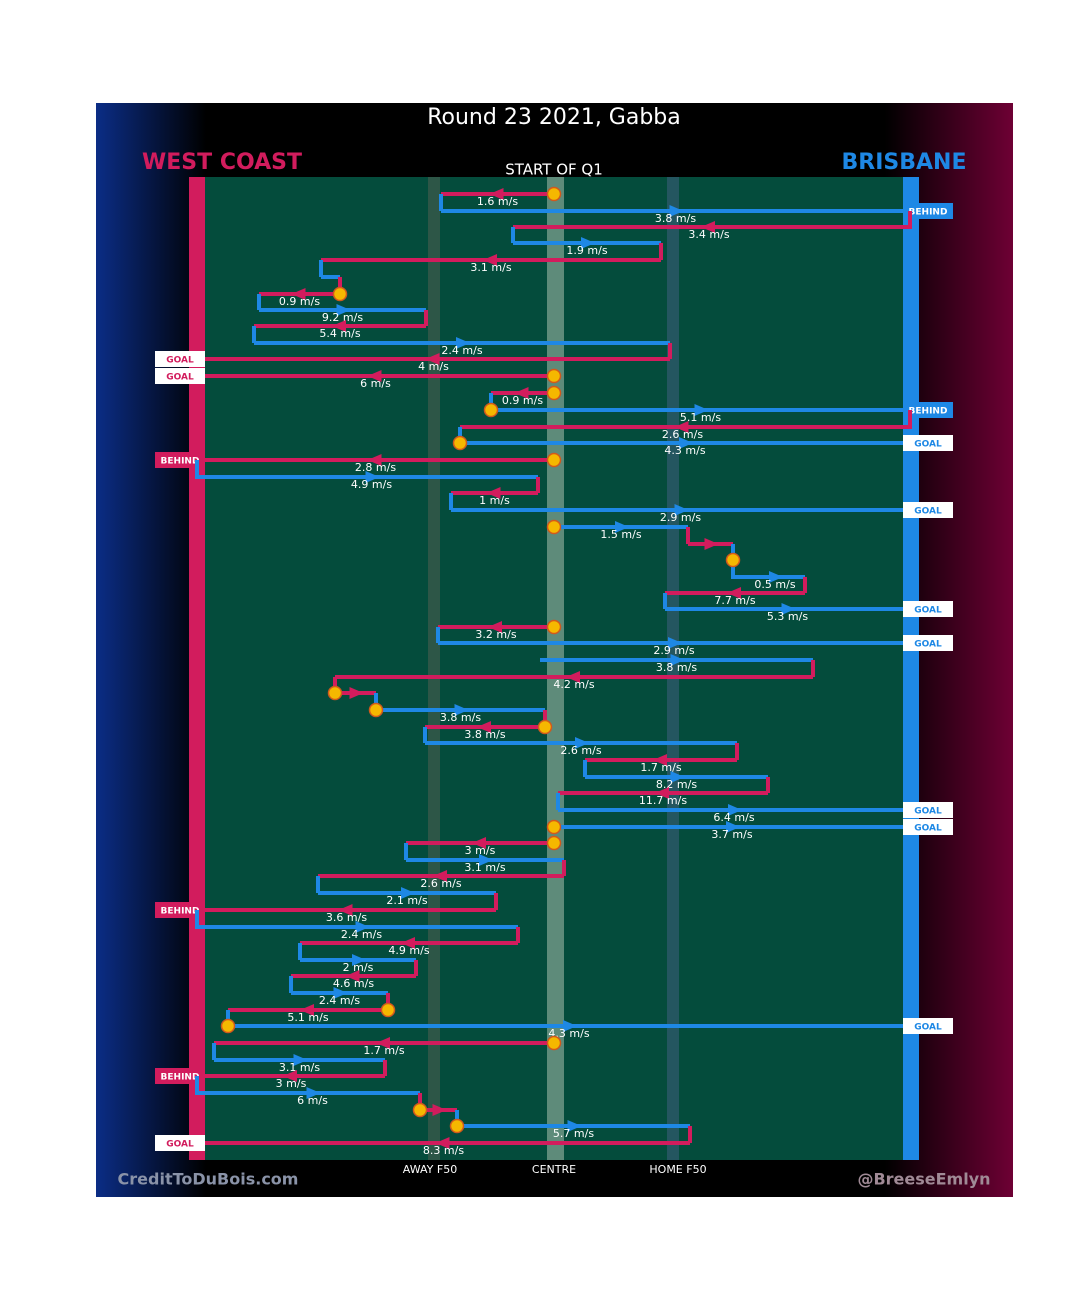  Describe the element at coordinates (375, 467) in the screenshot. I see `speed-label: 2.8 m/s` at that location.